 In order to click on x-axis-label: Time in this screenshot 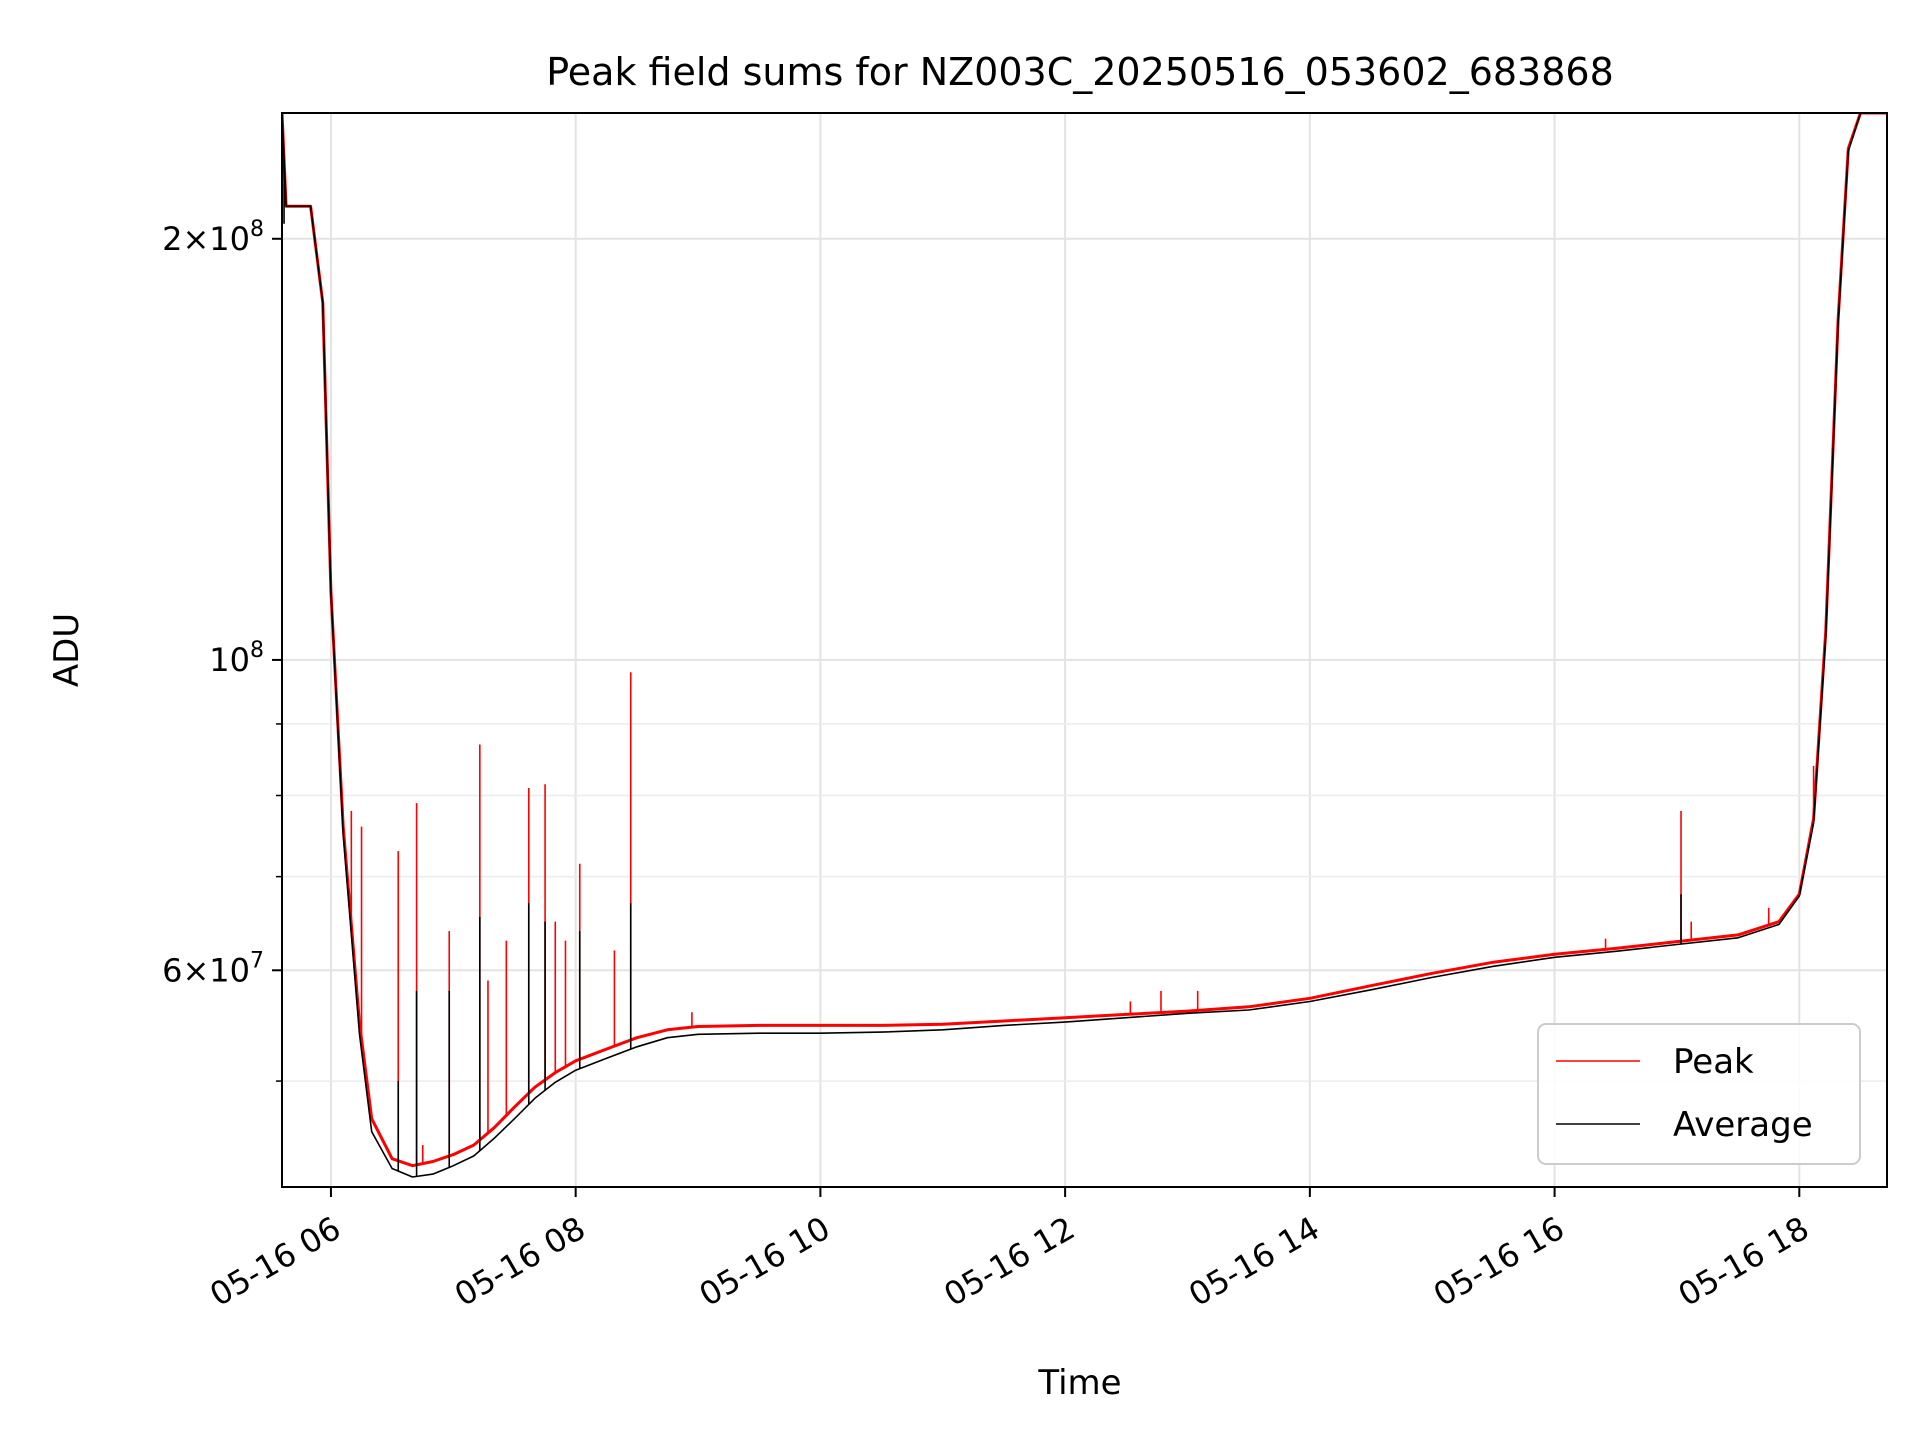, I will do `click(1079, 1383)`.